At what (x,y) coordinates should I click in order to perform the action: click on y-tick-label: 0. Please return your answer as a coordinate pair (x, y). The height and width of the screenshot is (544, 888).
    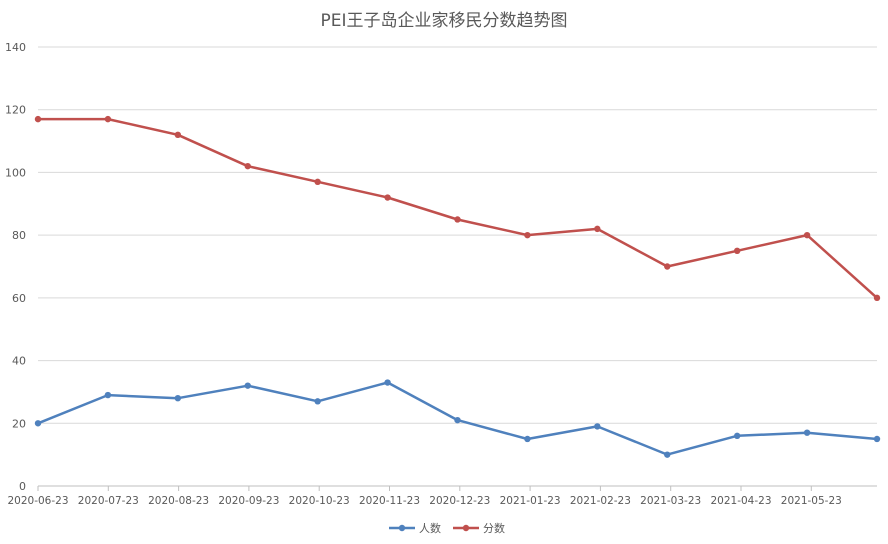
    Looking at the image, I should click on (22, 486).